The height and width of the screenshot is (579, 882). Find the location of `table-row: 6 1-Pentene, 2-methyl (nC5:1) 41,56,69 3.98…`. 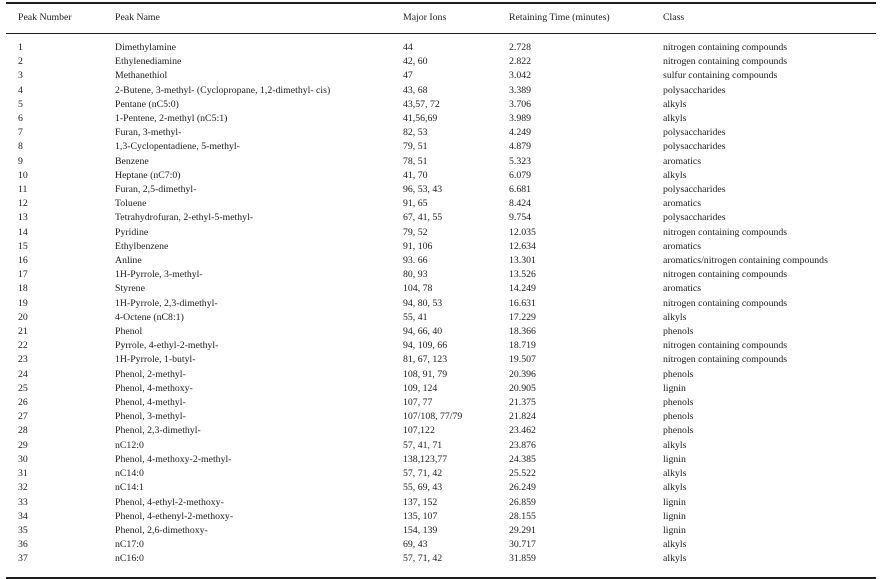

table-row: 6 1-Pentene, 2-methyl (nC5:1) 41,56,69 3.98… is located at coordinates (441, 119).